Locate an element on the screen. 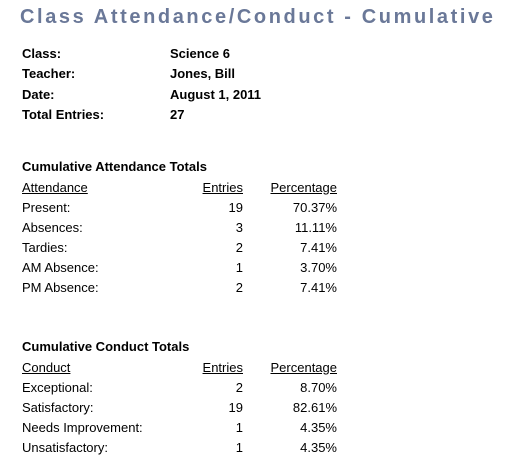 Image resolution: width=531 pixels, height=471 pixels. info-label: Total Entries: is located at coordinates (63, 114).